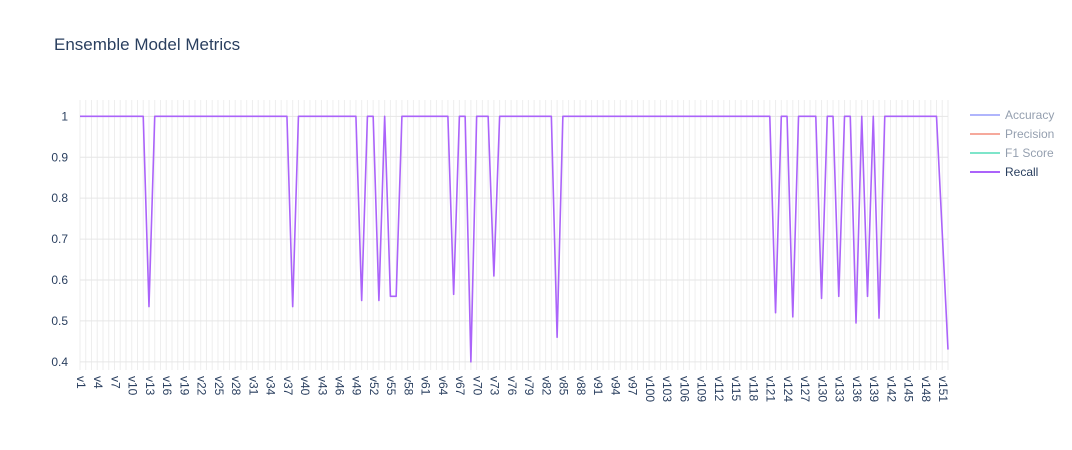 The image size is (1072, 450). Describe the element at coordinates (59, 198) in the screenshot. I see `y-tick-label: 0.8` at that location.